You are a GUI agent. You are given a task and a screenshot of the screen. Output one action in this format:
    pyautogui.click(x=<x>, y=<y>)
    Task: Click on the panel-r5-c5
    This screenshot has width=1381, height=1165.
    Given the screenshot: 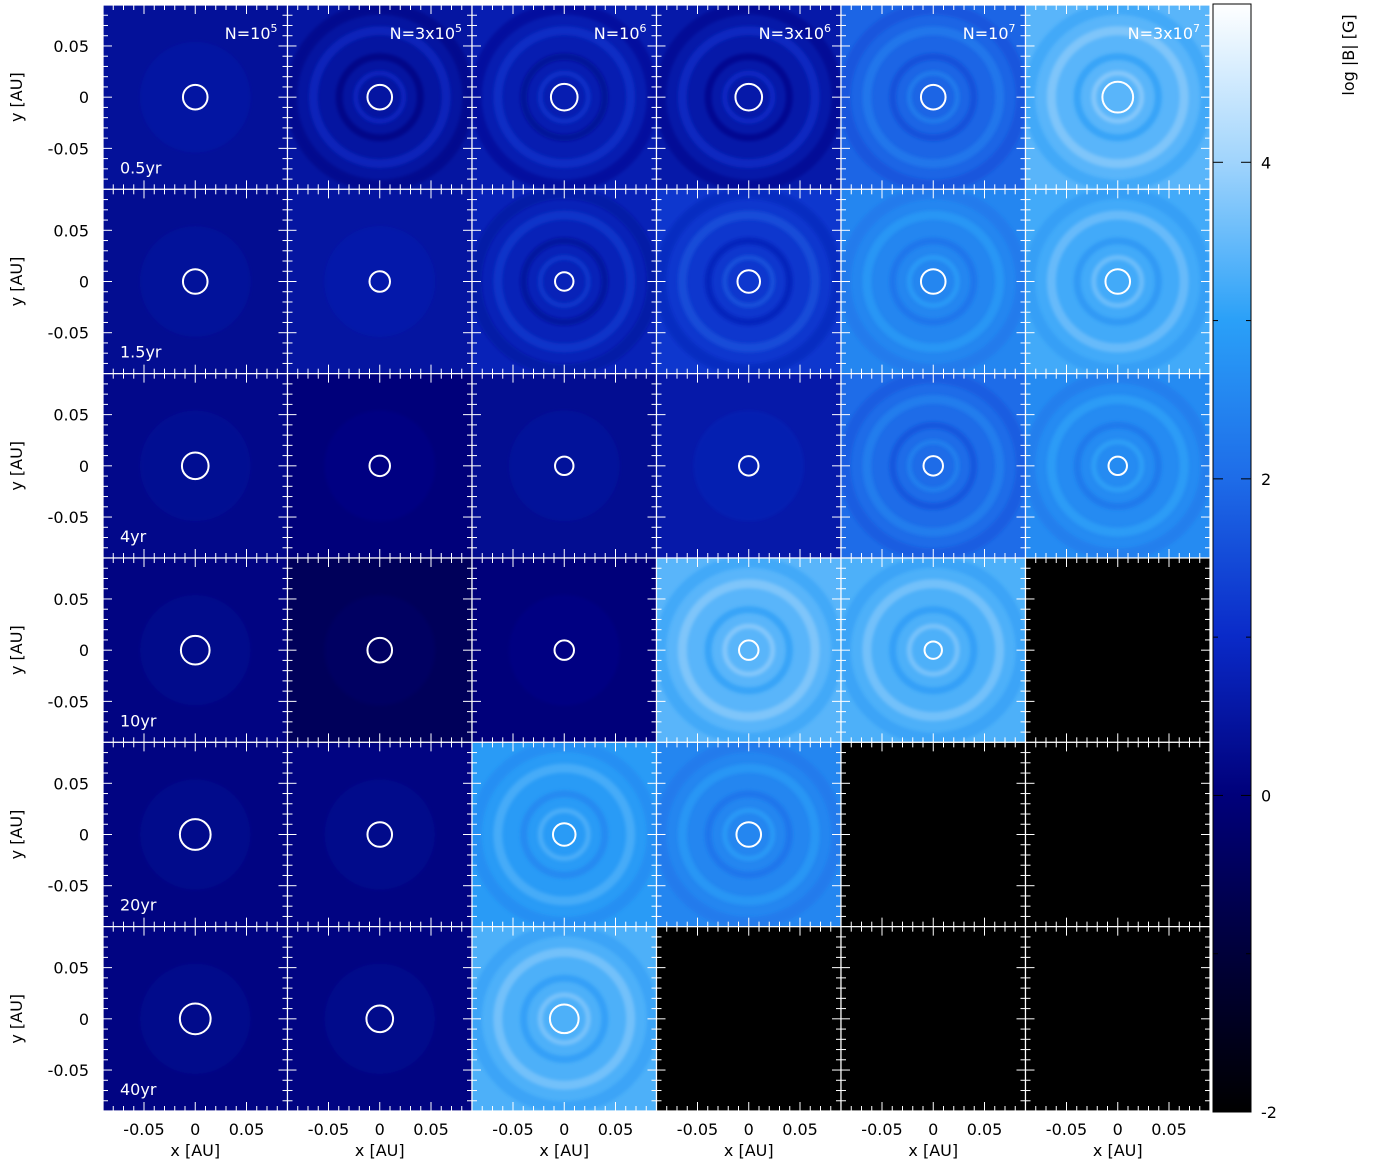 What is the action you would take?
    pyautogui.click(x=1117, y=1019)
    